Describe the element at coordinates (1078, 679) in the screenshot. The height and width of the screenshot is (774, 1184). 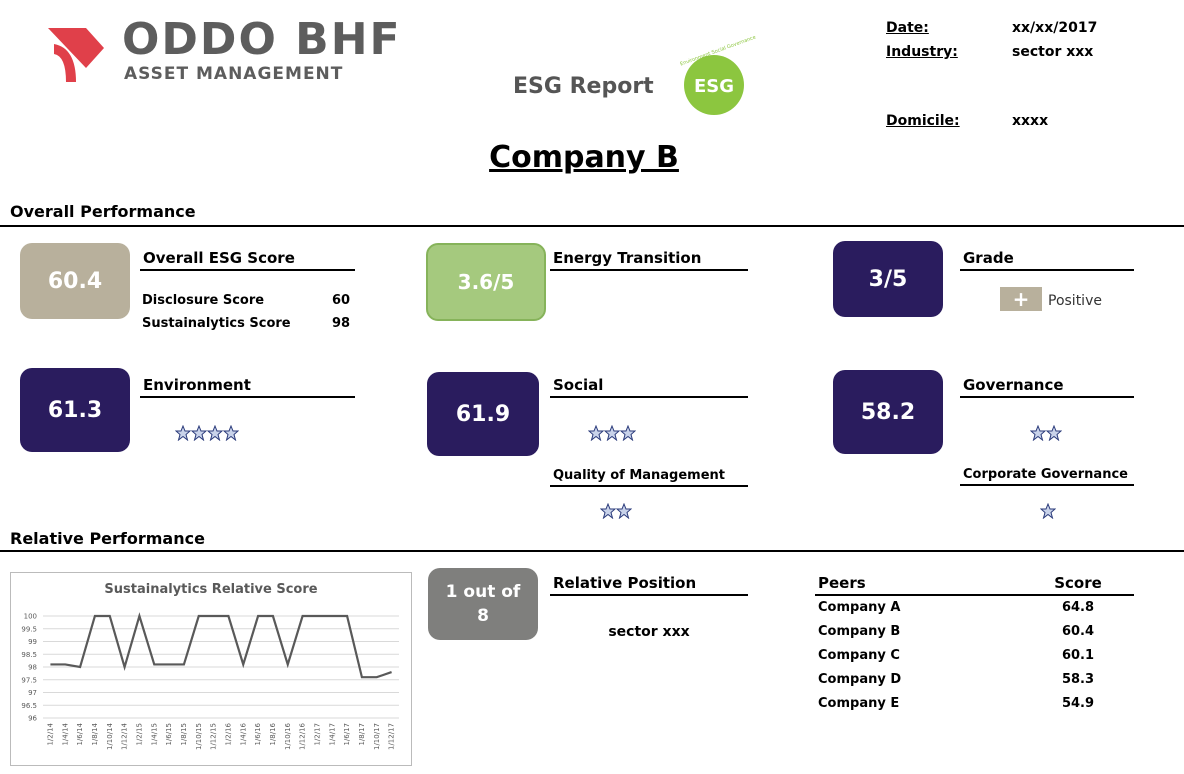
I see `peer-score: 58.3` at that location.